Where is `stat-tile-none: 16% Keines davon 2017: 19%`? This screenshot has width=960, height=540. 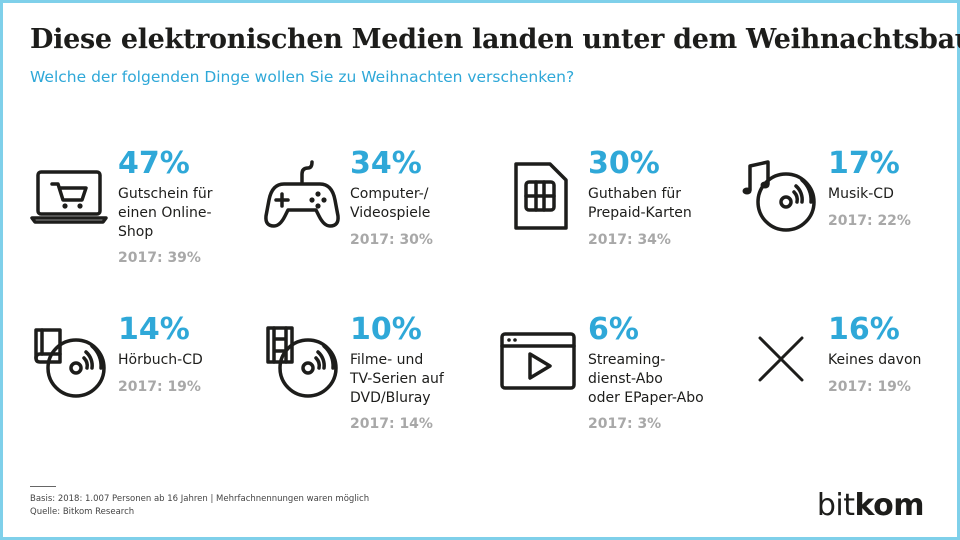
stat-tile-none: 16% Keines davon 2017: 19% is located at coordinates (850, 384).